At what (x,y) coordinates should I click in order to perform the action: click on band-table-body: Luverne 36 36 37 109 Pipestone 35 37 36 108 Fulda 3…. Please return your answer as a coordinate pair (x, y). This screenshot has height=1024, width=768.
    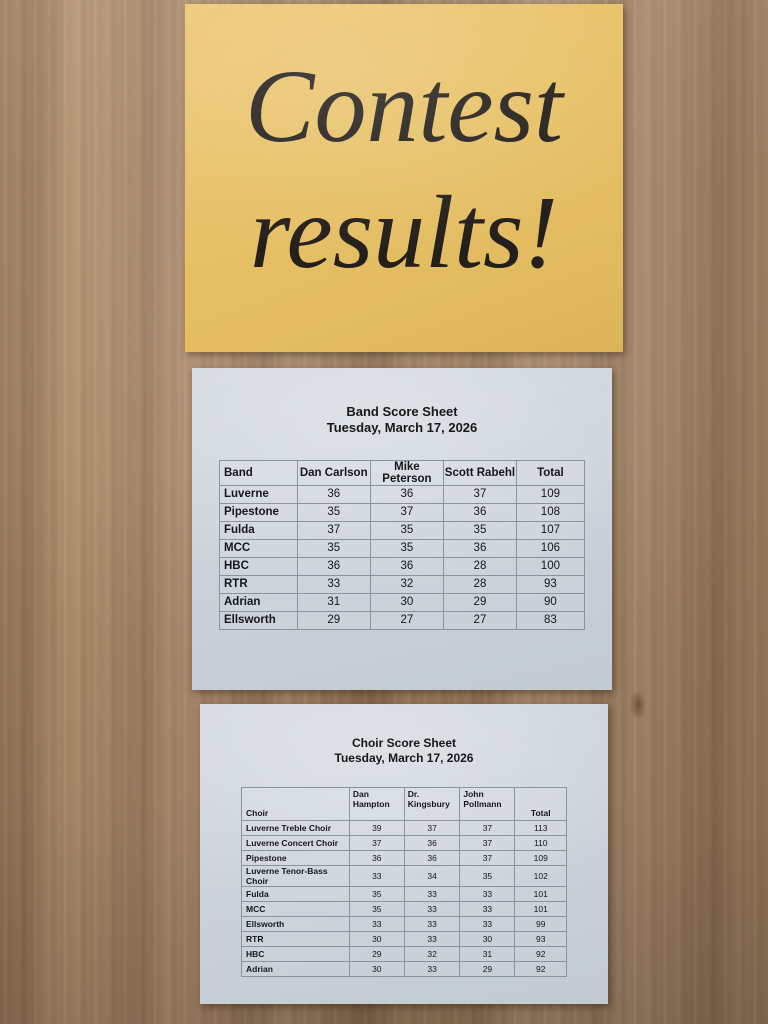
    Looking at the image, I should click on (402, 557).